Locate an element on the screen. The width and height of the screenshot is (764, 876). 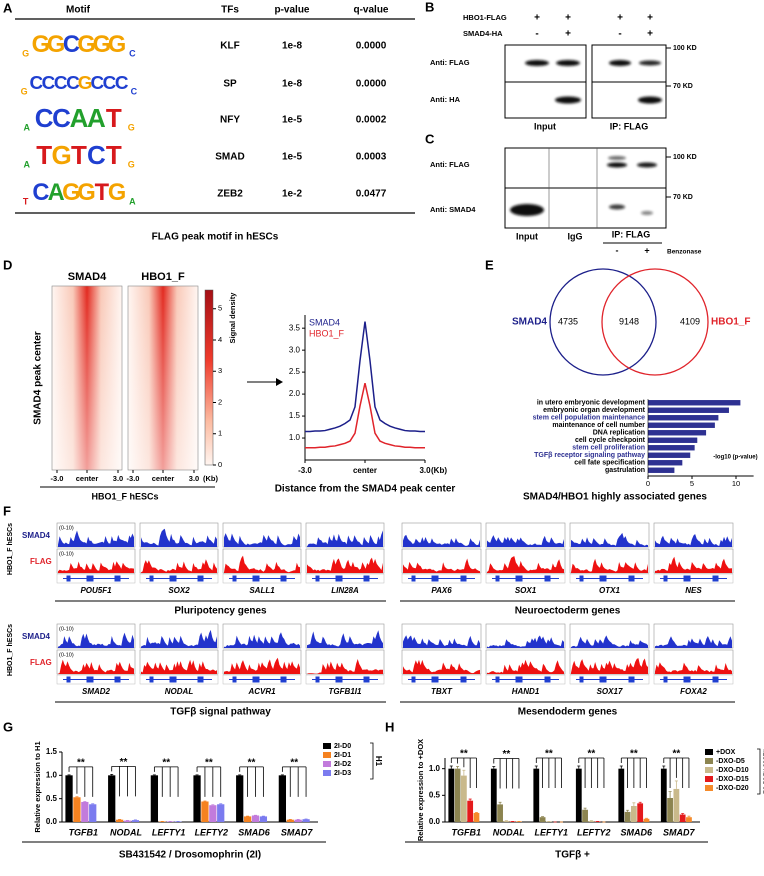
legend-label: 2I-D1 is located at coordinates (342, 755).